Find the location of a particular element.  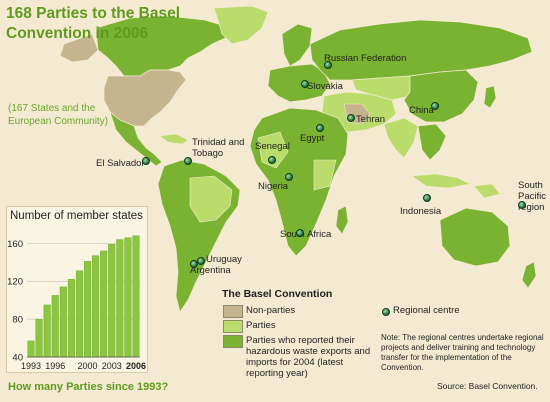

label-indonesia: Indonesia is located at coordinates (421, 211).